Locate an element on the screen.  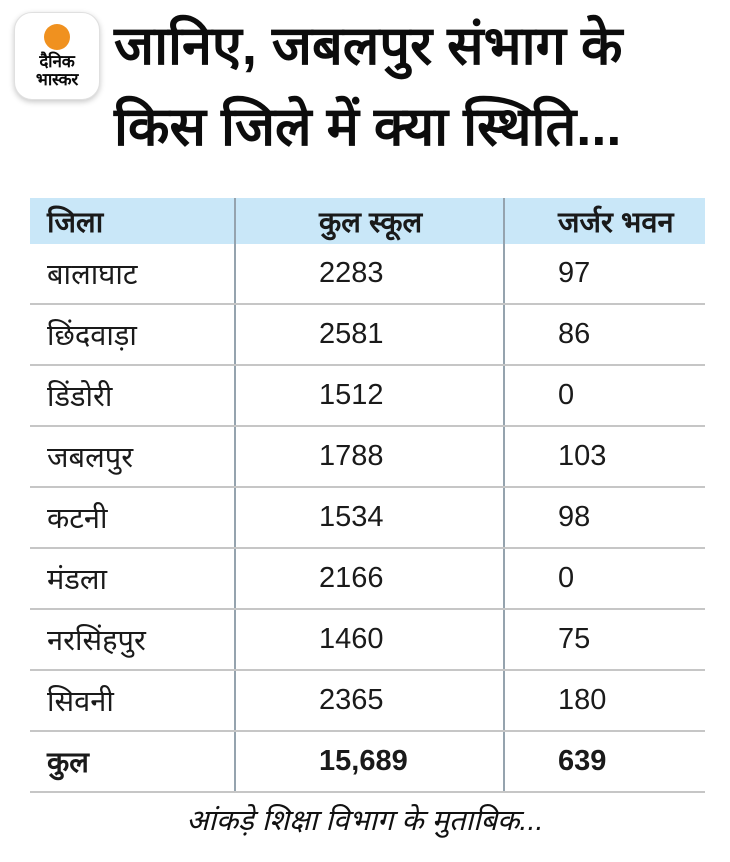
table-row: डिंडोरी 1512 0 is located at coordinates (367, 396).